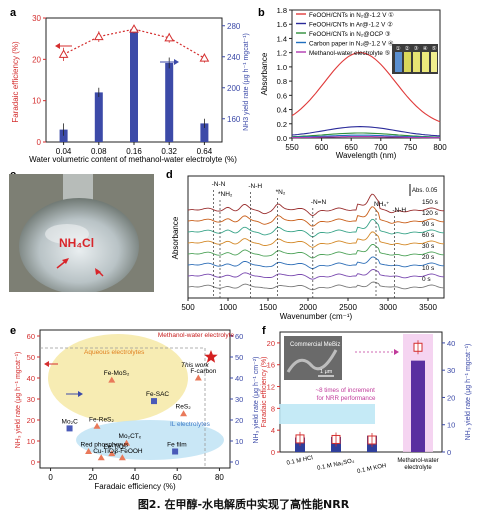 The width and height of the screenshot is (487, 521). What do you see at coordinates (195, 365) in the screenshot?
I see `panel-e-point-label: This work` at bounding box center [195, 365].